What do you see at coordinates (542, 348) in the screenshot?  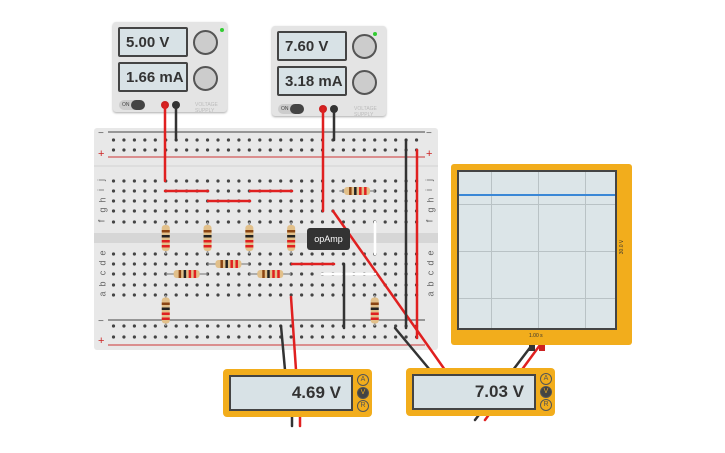 I see `scope-probe-red` at bounding box center [542, 348].